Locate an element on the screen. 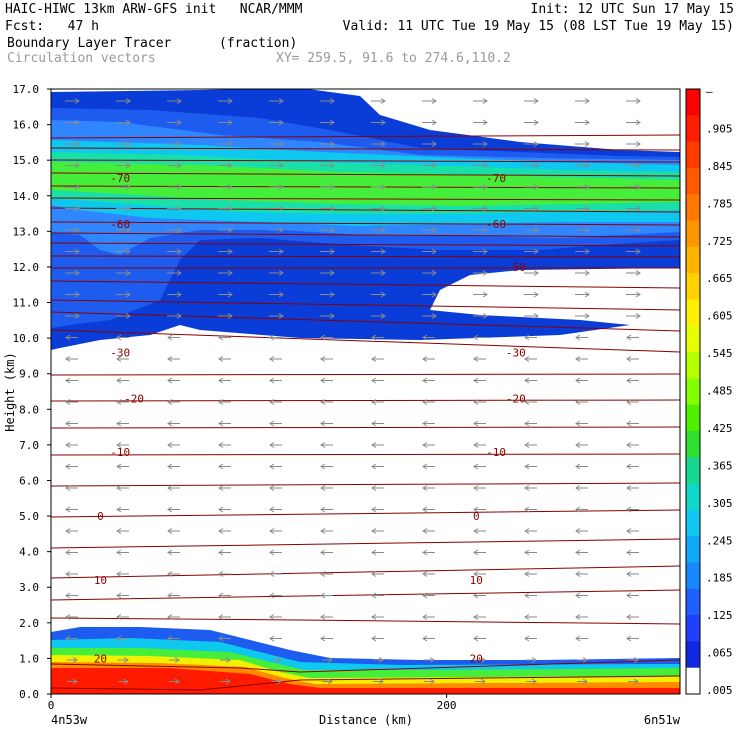 This screenshot has width=740, height=740. y-tick-label: 13.0 is located at coordinates (26, 231).